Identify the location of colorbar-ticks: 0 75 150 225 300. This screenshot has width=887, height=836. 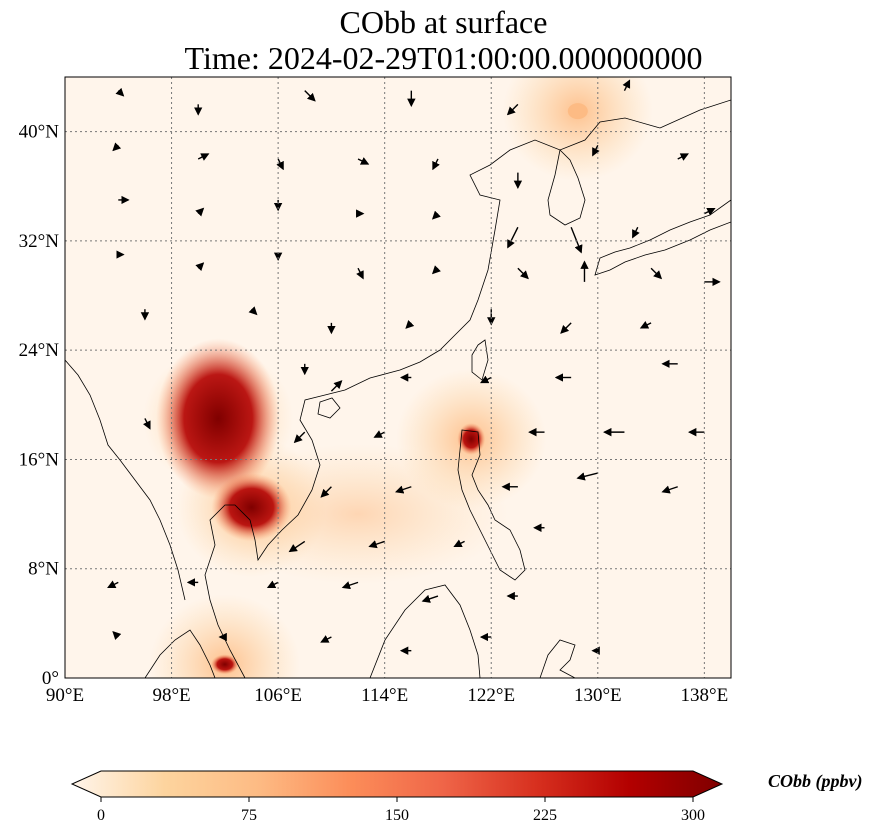
(401, 810).